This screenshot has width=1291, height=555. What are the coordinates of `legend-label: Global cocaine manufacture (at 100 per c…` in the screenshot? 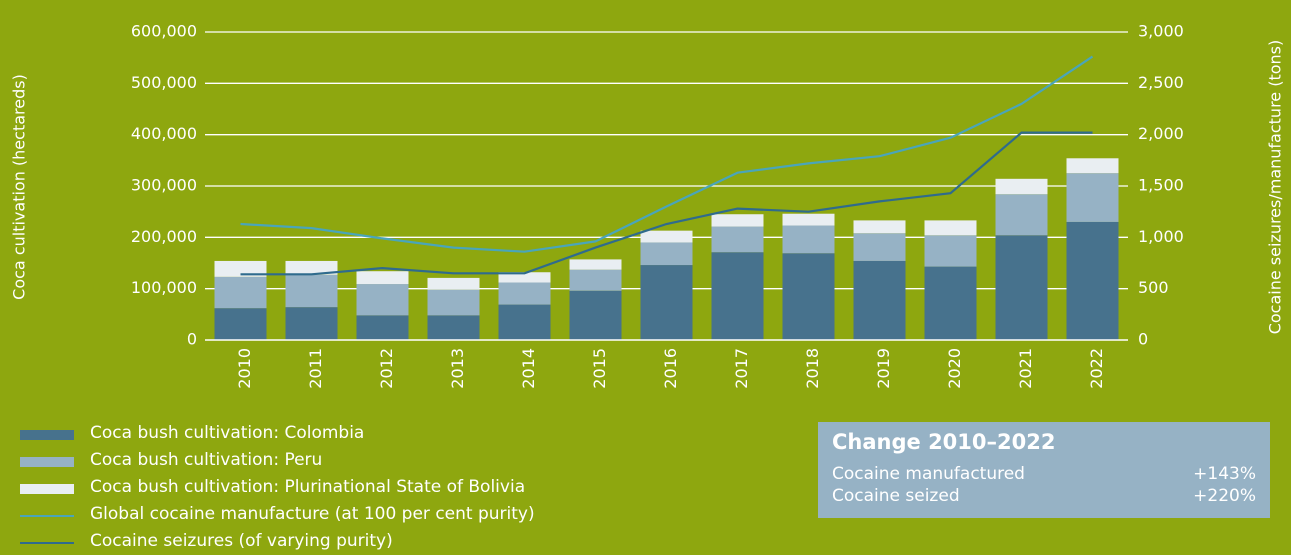 It's located at (312, 514).